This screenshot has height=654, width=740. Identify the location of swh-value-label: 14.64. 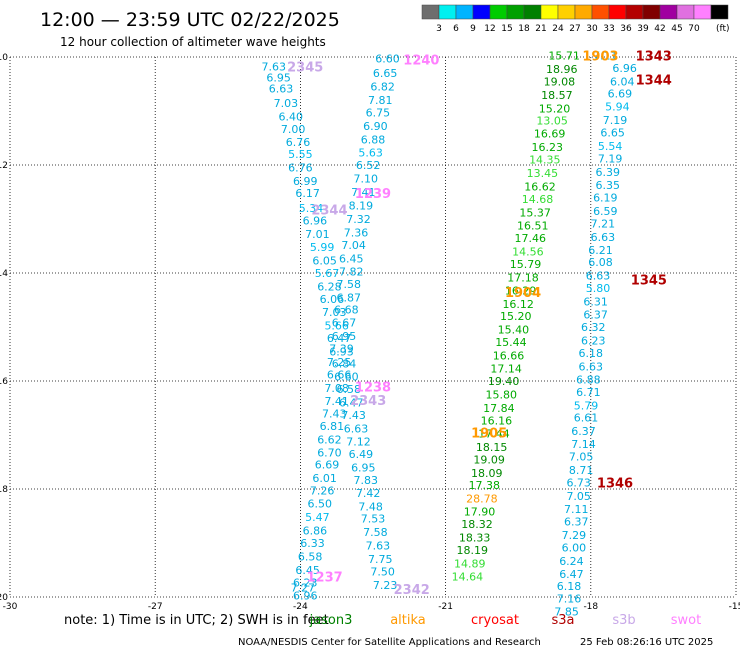
(468, 576).